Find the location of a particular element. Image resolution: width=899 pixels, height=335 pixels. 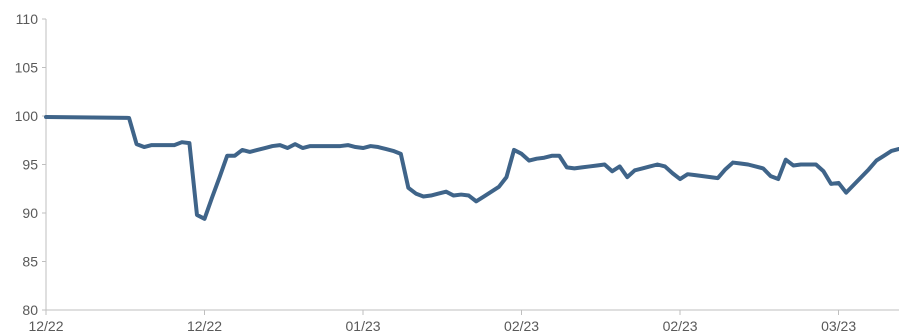

y-tick-label: 105 is located at coordinates (27, 68).